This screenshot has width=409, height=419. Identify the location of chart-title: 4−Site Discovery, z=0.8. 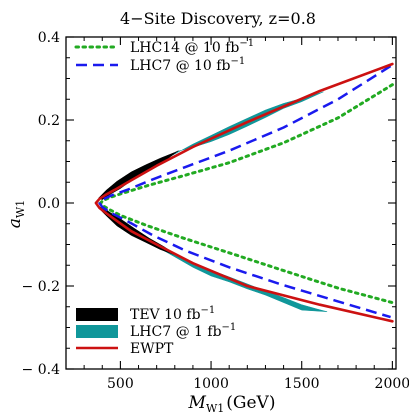
(218, 18).